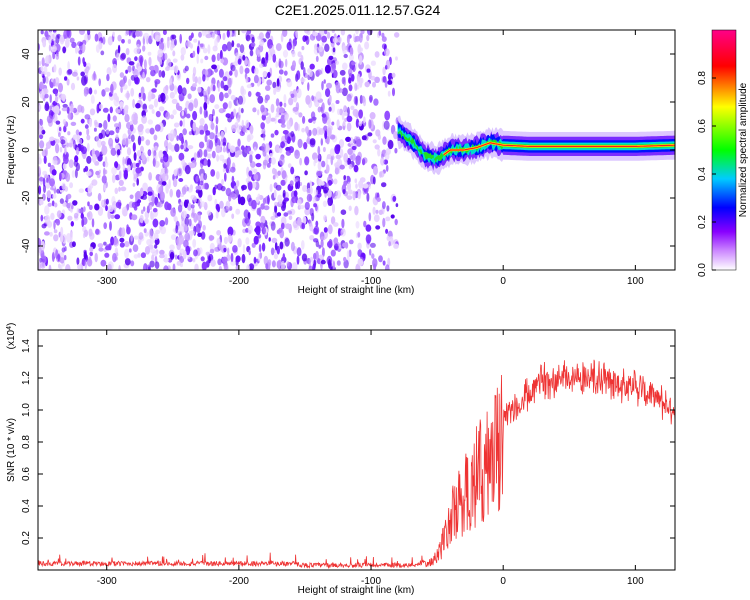 The width and height of the screenshot is (750, 600). Describe the element at coordinates (11, 150) in the screenshot. I see `y-axis-label: Frequency (Hz)` at that location.